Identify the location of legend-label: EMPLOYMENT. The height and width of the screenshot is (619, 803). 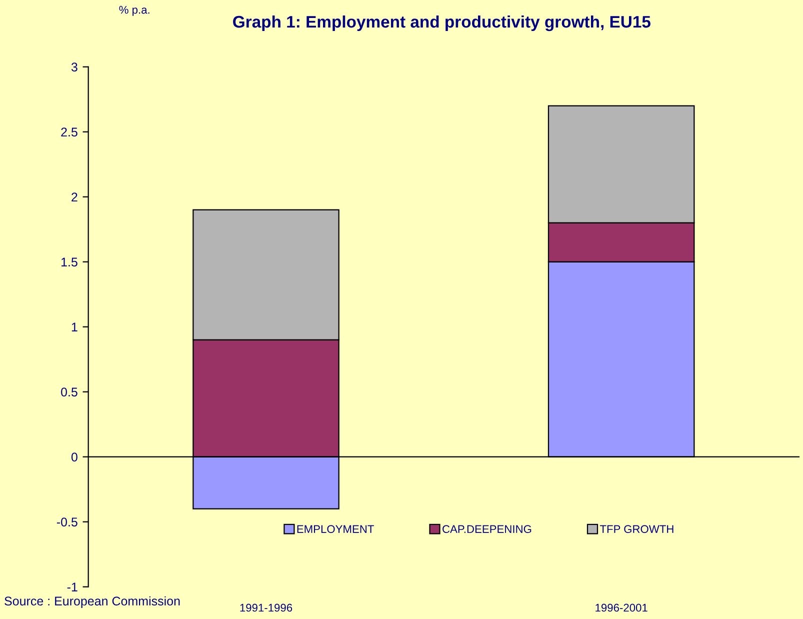
(335, 529).